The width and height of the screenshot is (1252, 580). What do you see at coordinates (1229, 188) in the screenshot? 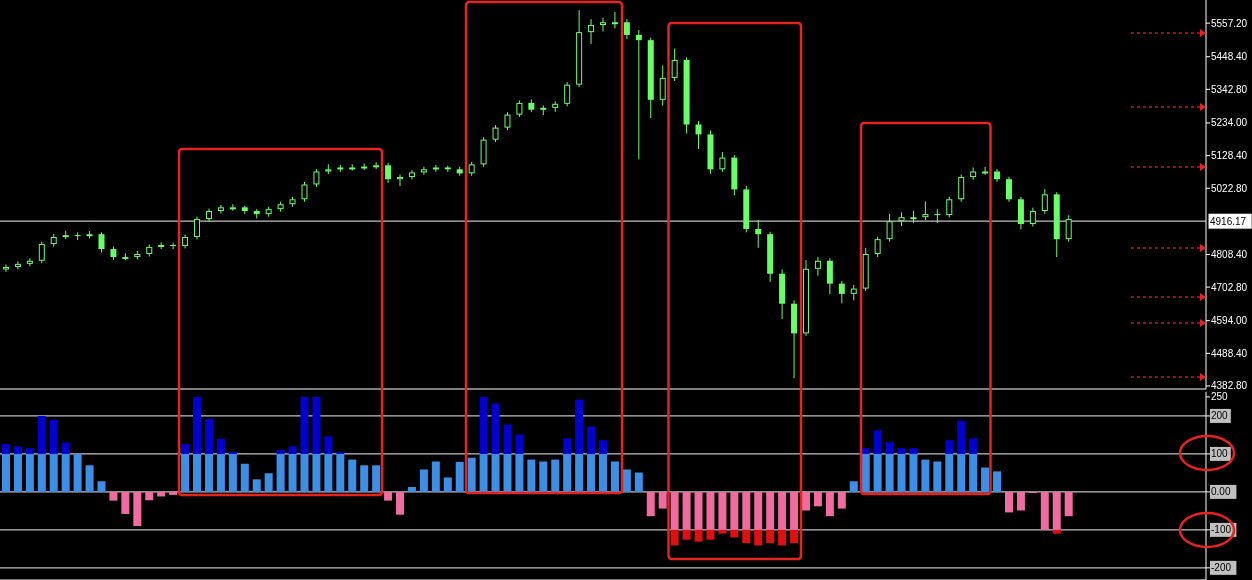
I see `y-tick-label: 5022.80` at bounding box center [1229, 188].